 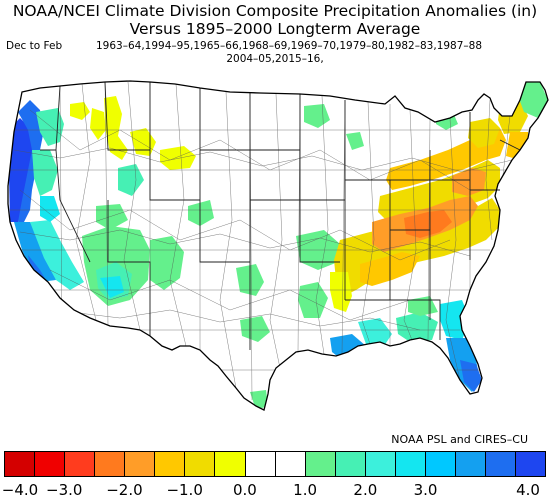 What do you see at coordinates (425, 490) in the screenshot?
I see `legend-tick-label: 3.0` at bounding box center [425, 490].